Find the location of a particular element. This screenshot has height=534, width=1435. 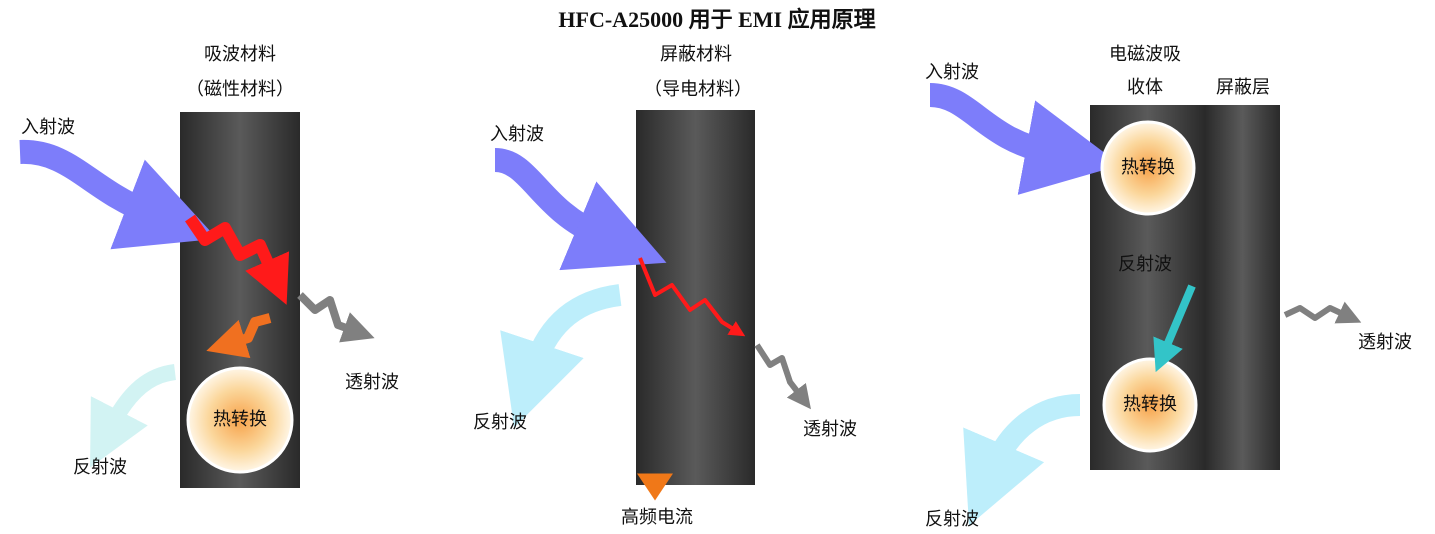

inner-reflected-label: 反射波 is located at coordinates (1145, 264).